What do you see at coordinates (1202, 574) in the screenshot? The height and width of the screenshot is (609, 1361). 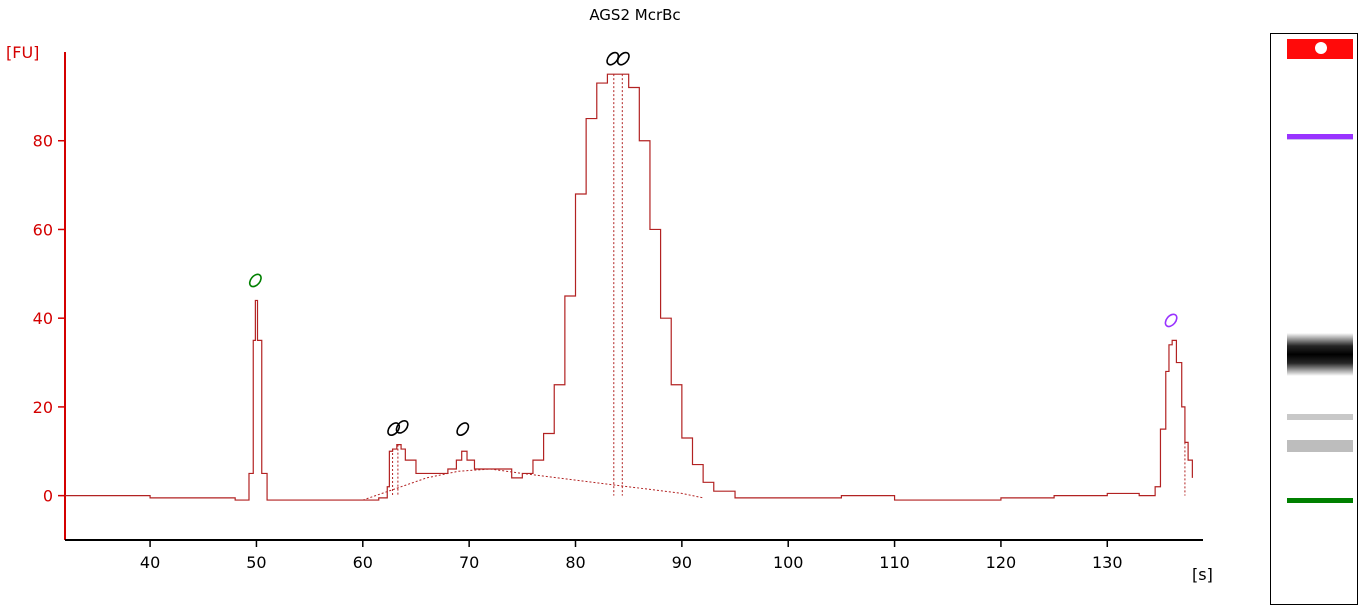 I see `x-axis-label: [s]` at bounding box center [1202, 574].